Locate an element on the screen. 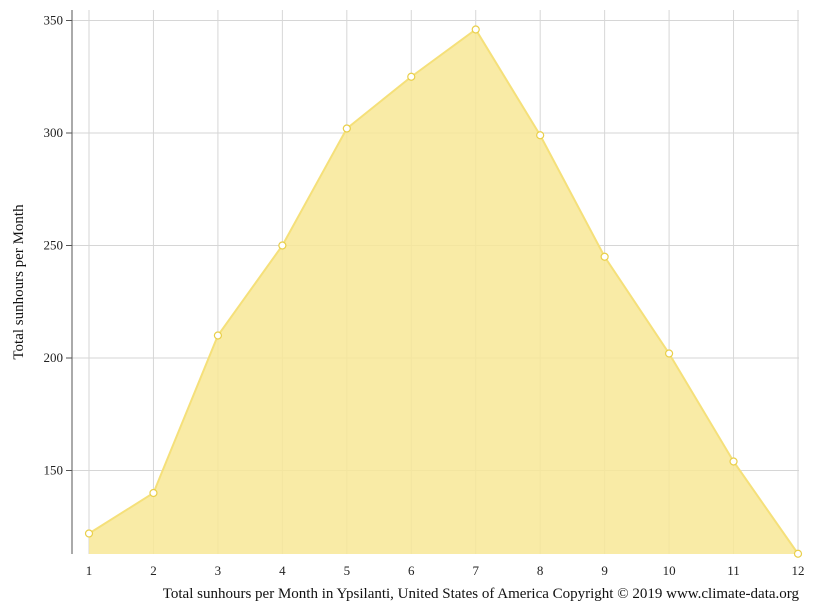 This screenshot has height=611, width=815. x-tick-label: 10 is located at coordinates (669, 570).